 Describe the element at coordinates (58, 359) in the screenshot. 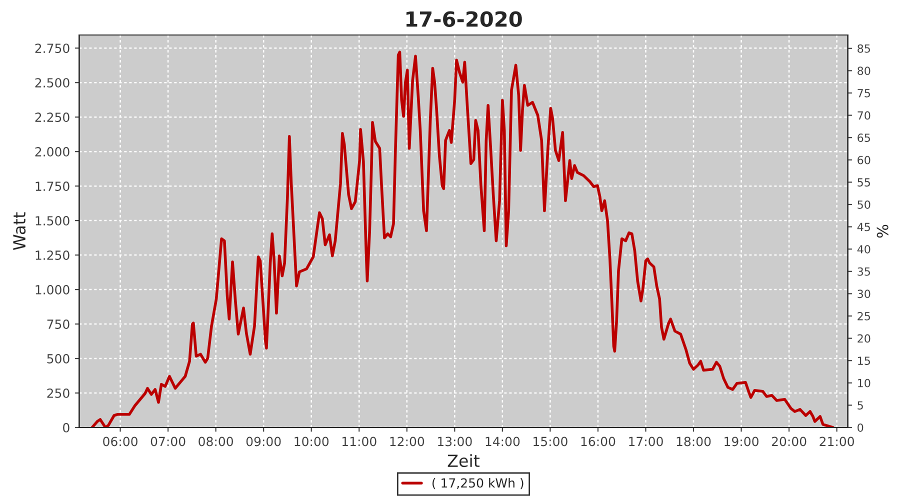

I see `y-tick-label: 500` at that location.